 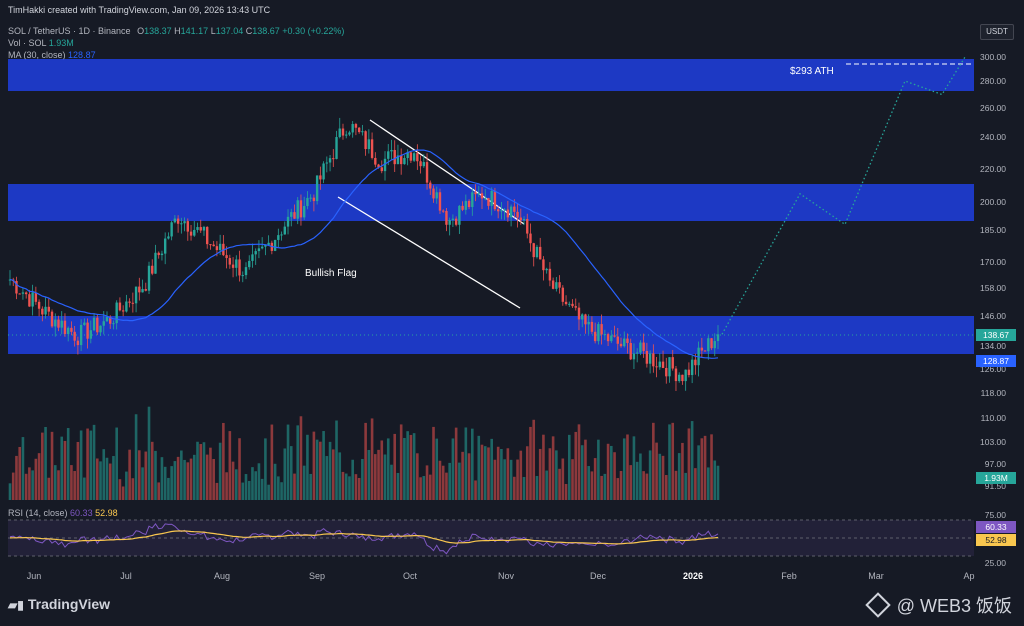 What do you see at coordinates (52, 55) in the screenshot?
I see `ma-legend: MA (30, close) 128.87` at bounding box center [52, 55].